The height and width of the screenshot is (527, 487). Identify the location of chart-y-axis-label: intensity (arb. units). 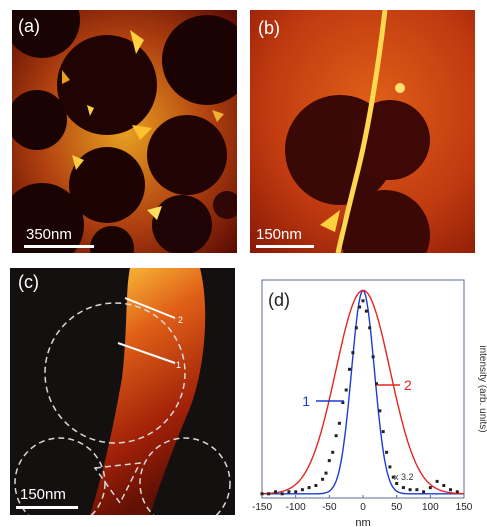
(482, 388).